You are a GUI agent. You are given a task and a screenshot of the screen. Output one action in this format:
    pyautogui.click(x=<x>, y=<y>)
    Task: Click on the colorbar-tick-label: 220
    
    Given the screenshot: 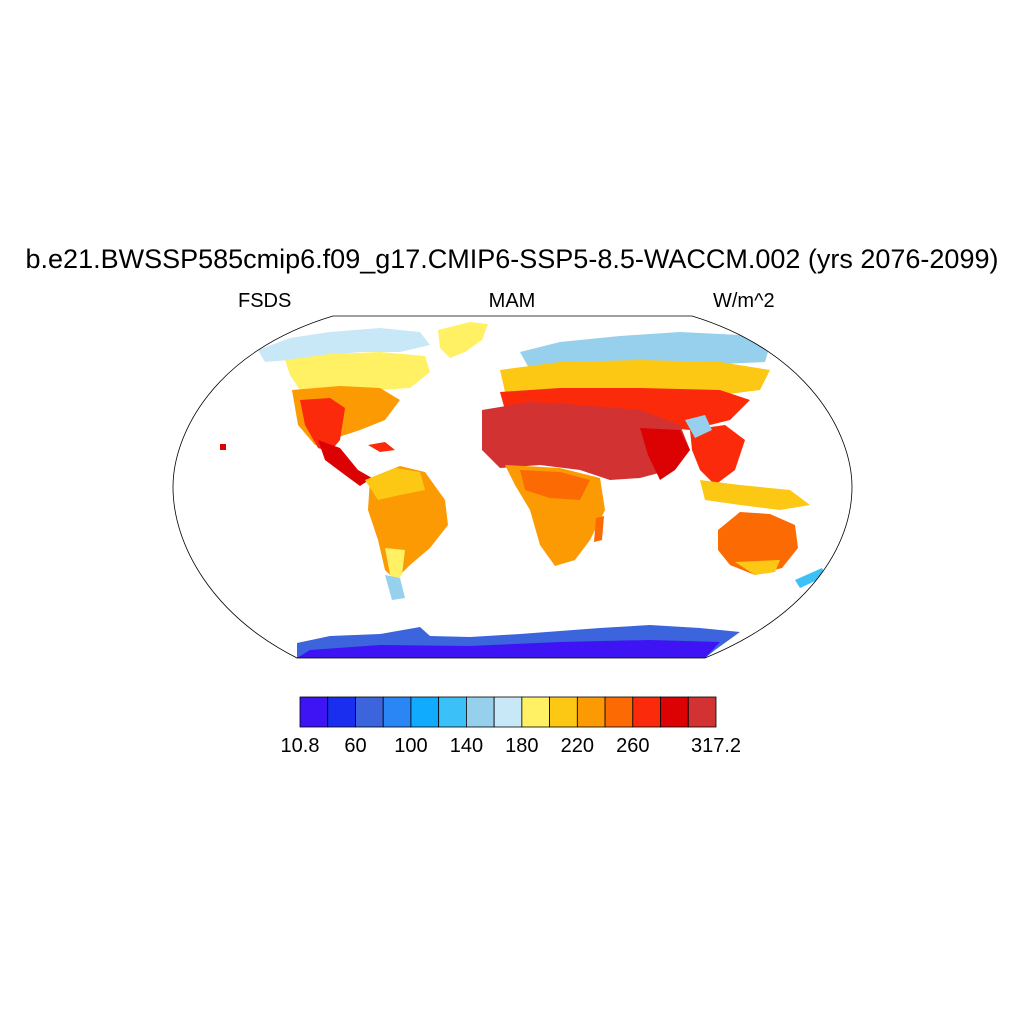 What is the action you would take?
    pyautogui.click(x=577, y=746)
    